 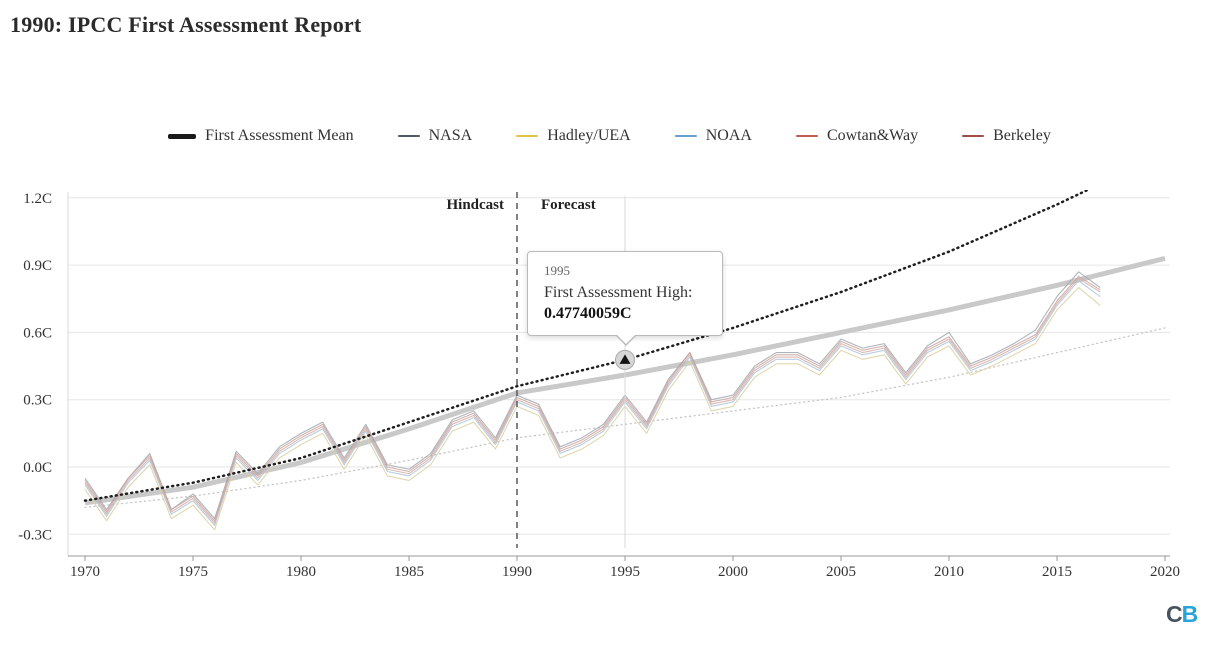 What do you see at coordinates (557, 270) in the screenshot?
I see `tooltip-year: 1995` at bounding box center [557, 270].